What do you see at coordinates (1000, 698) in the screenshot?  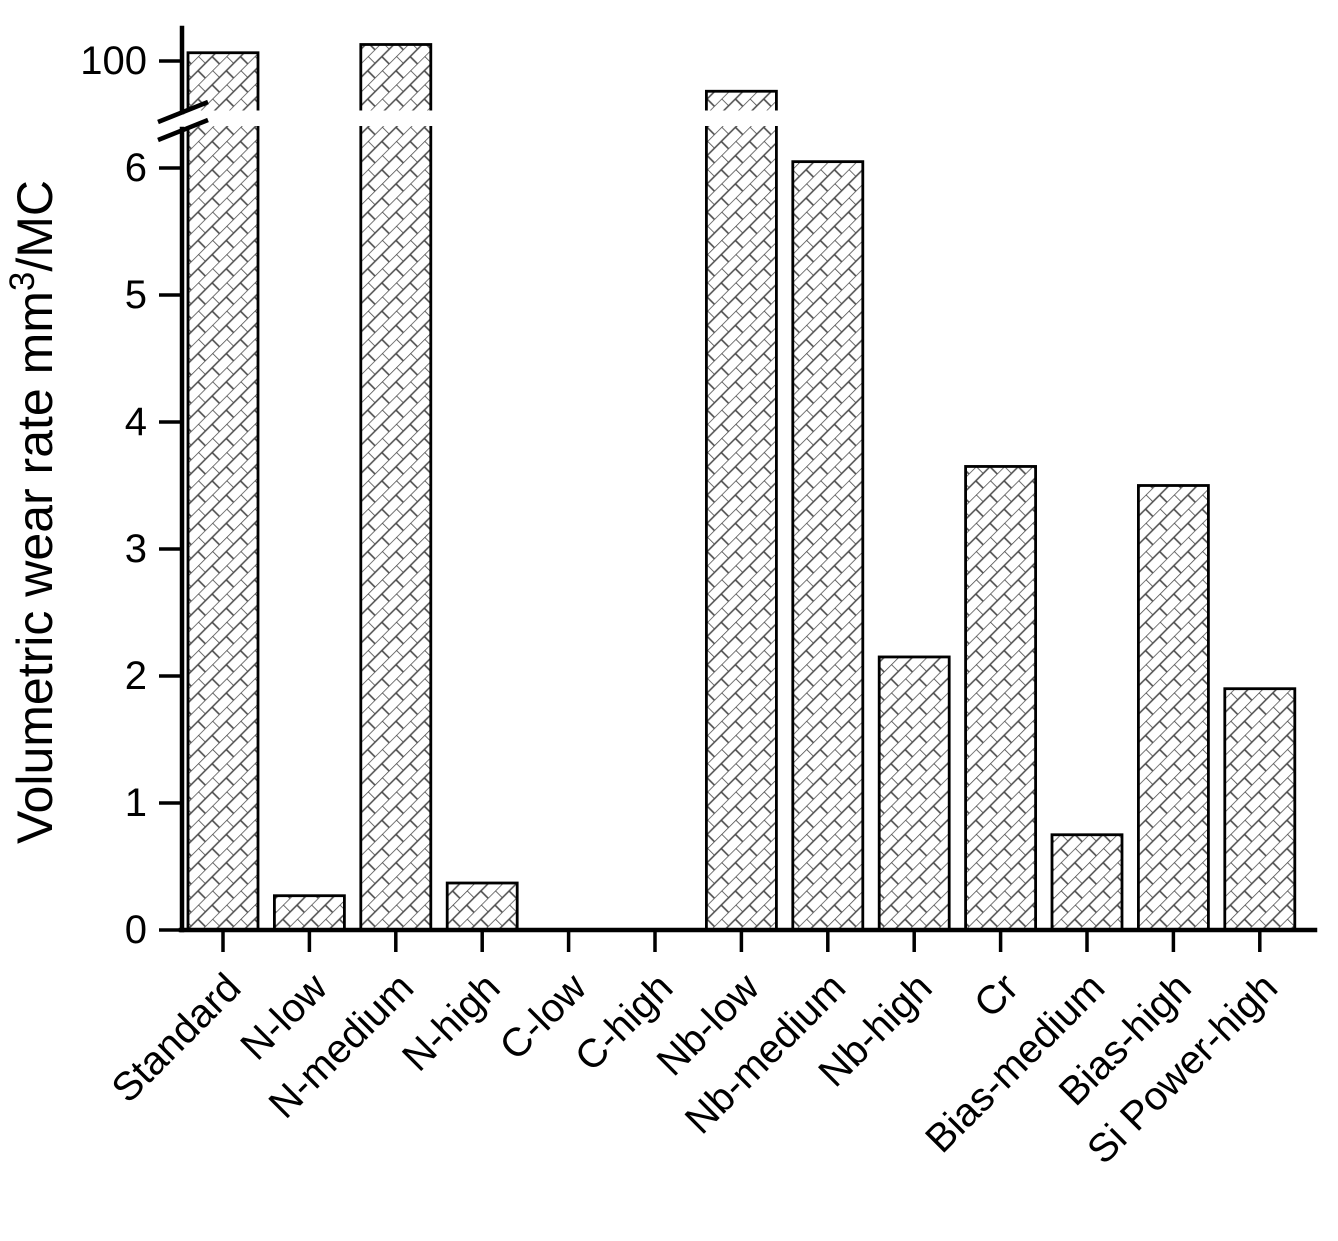 I see `bar-cr` at bounding box center [1000, 698].